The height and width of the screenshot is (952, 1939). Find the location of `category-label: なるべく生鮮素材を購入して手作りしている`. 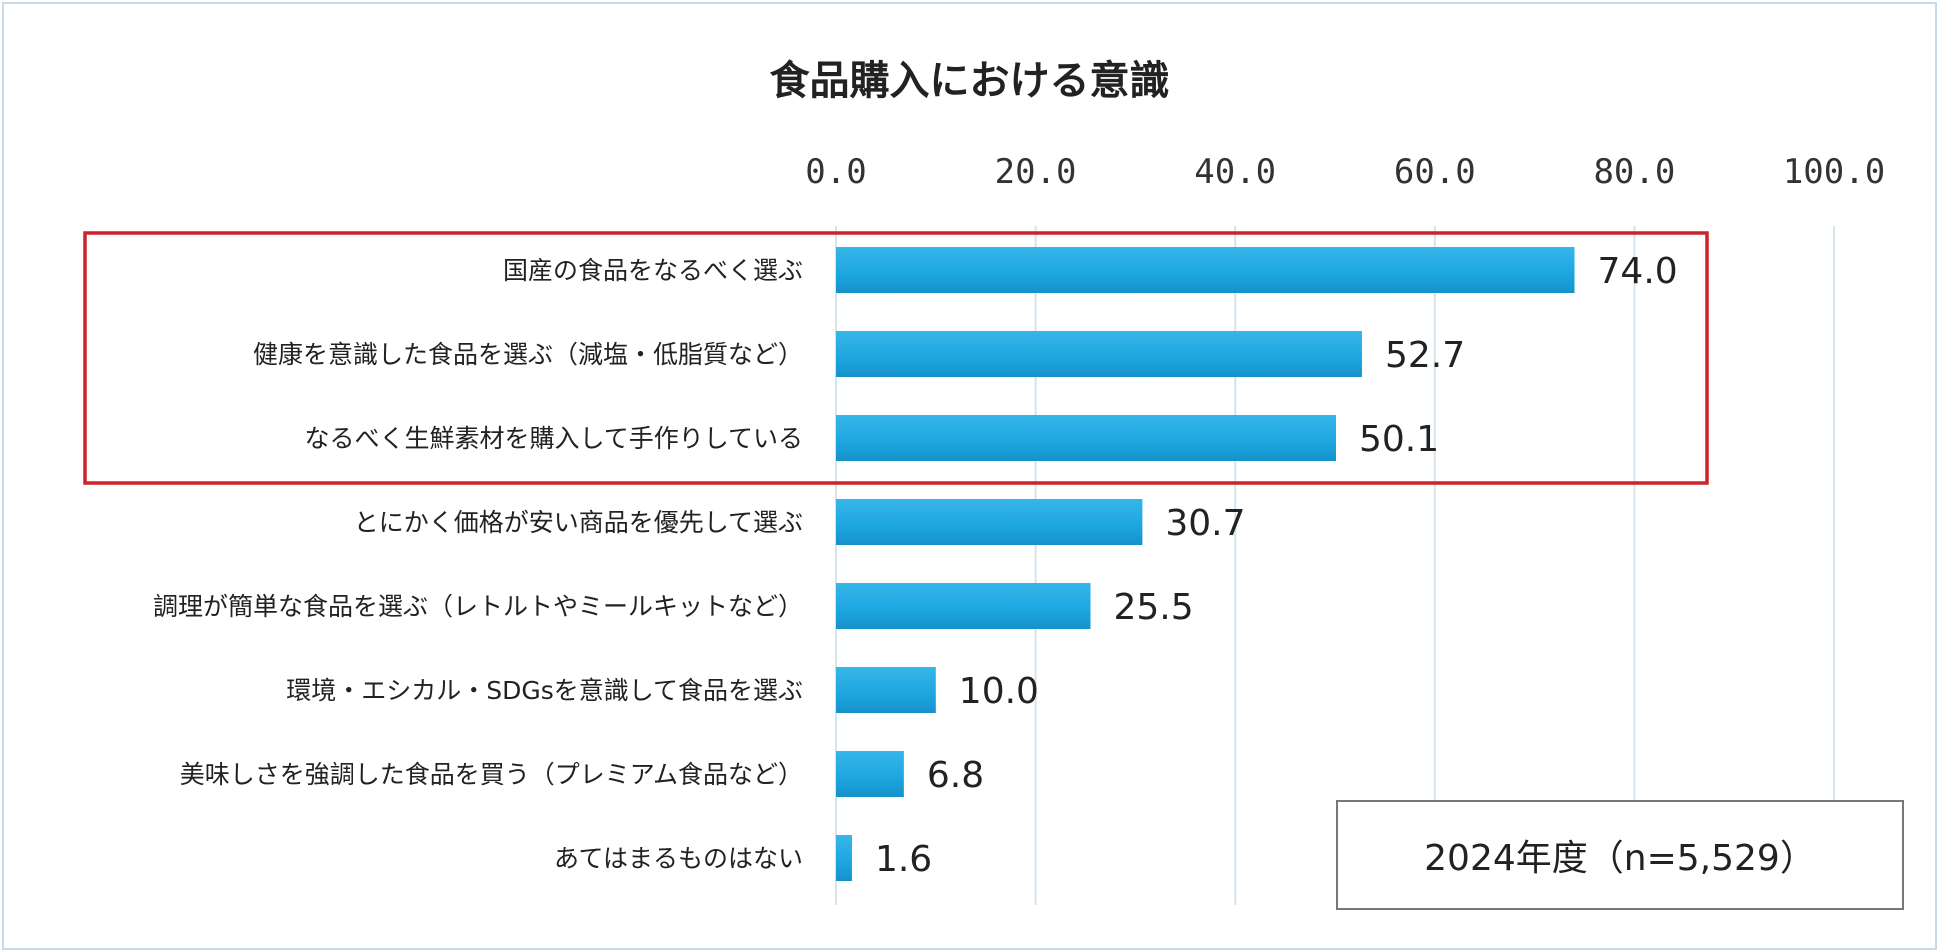

category-label: なるべく生鮮素材を購入して手作りしている is located at coordinates (553, 438).